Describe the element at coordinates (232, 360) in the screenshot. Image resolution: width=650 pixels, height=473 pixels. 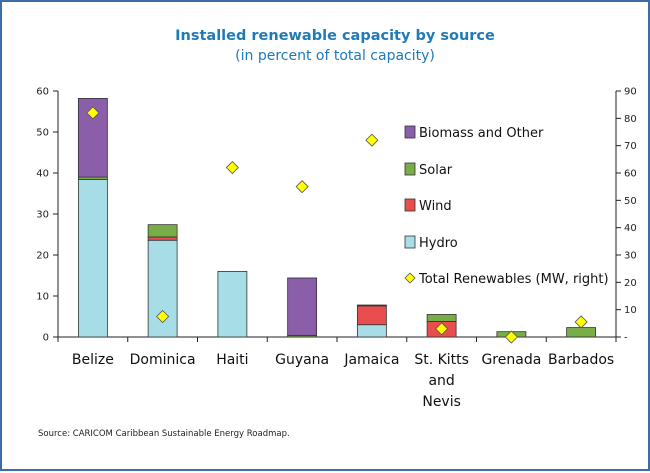
I see `category-label: Haiti` at that location.